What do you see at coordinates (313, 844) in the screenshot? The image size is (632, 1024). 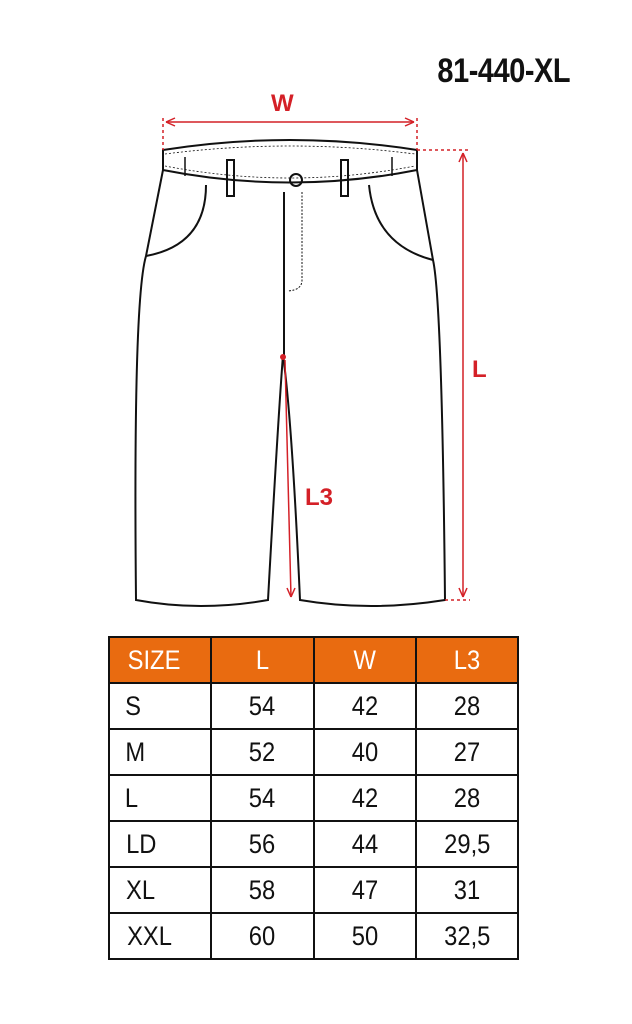 I see `table-row: LD 56 44 29,5` at bounding box center [313, 844].